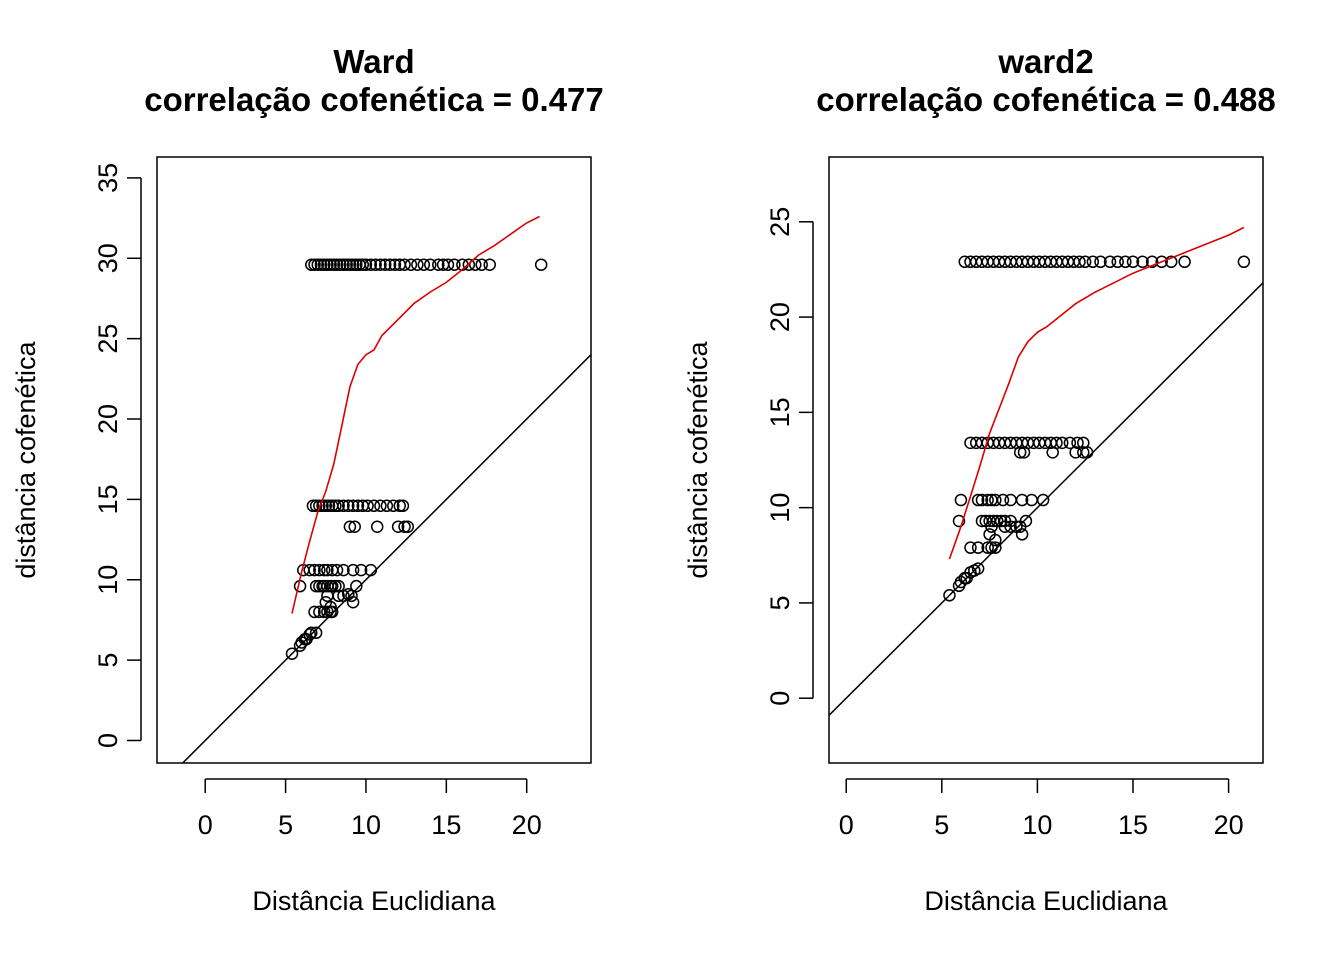 Image resolution: width=1344 pixels, height=960 pixels. Describe the element at coordinates (108, 258) in the screenshot. I see `y-tick-label: 30` at that location.